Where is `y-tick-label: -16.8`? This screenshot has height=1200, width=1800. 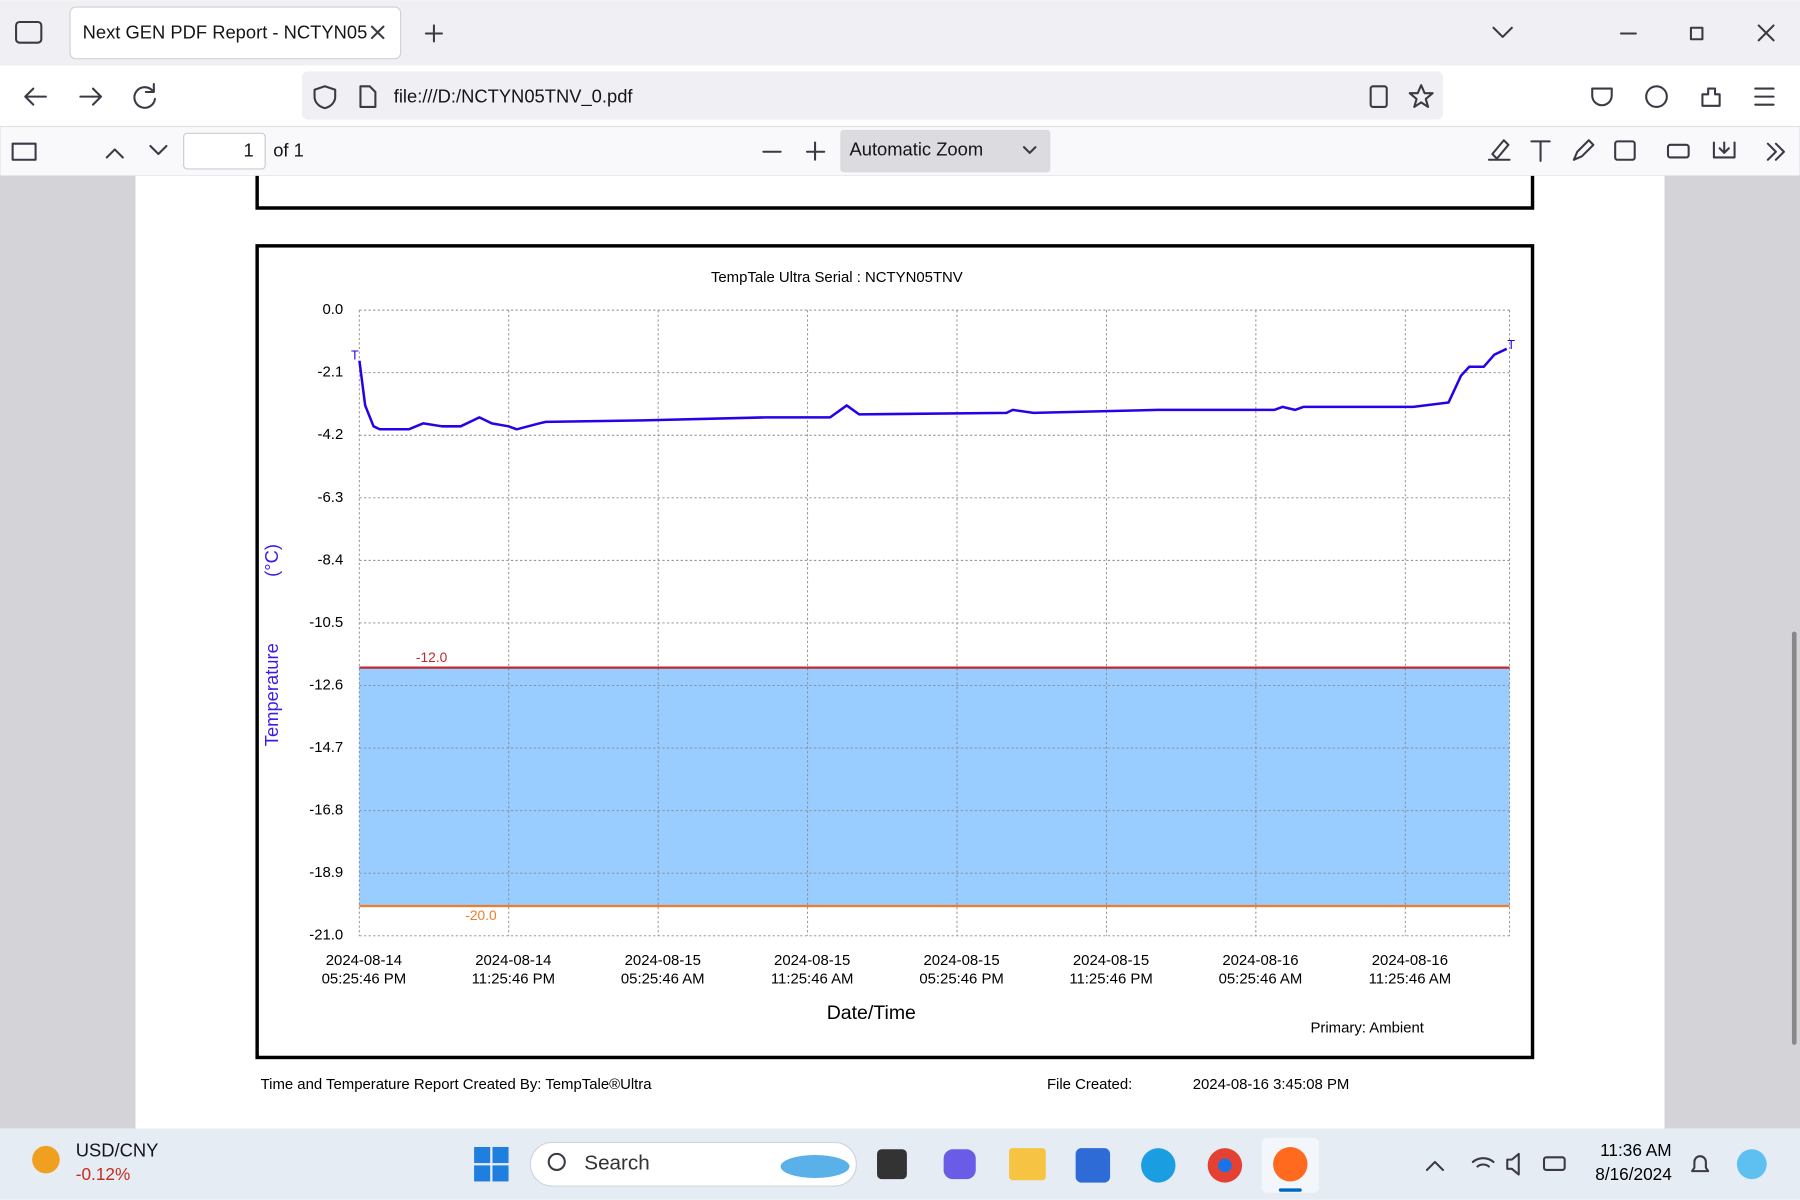 y-tick-label: -16.8 is located at coordinates (326, 810).